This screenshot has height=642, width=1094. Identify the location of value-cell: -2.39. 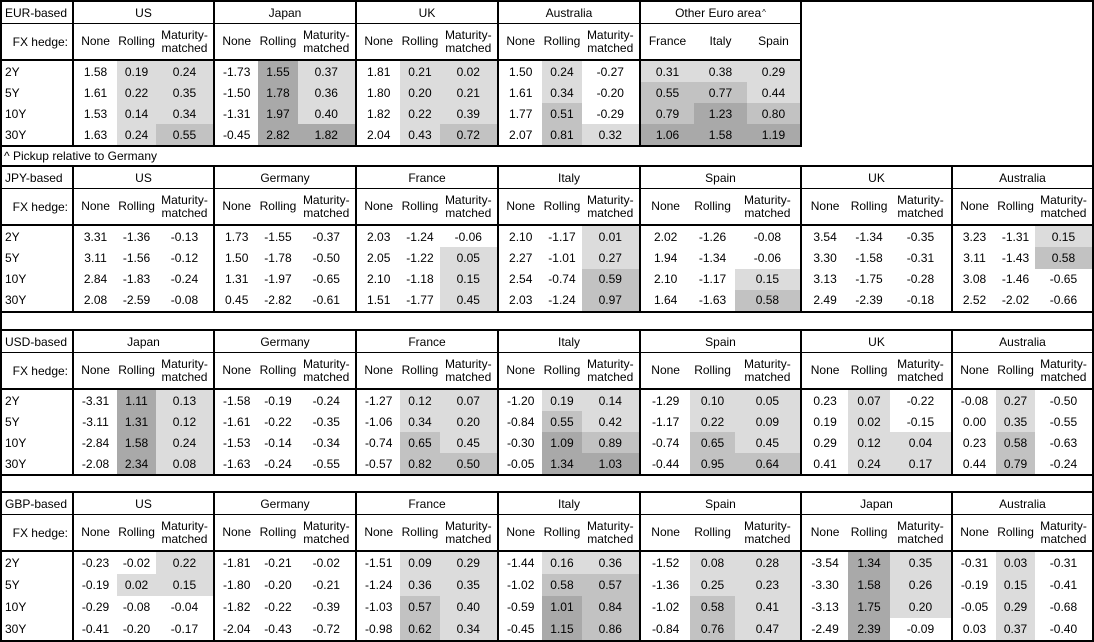
(869, 300).